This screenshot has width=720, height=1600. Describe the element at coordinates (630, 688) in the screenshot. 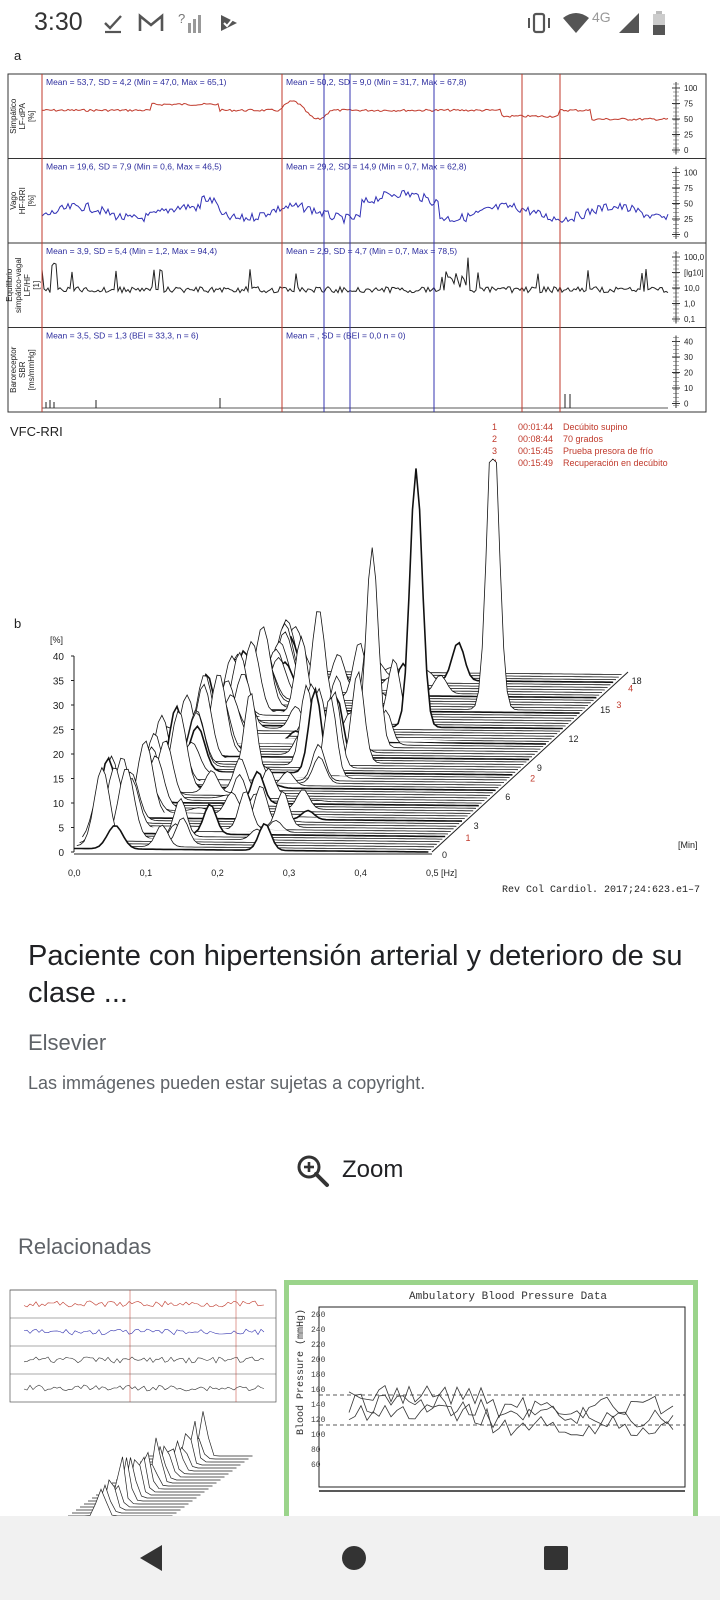

I see `event-mark: 4` at that location.